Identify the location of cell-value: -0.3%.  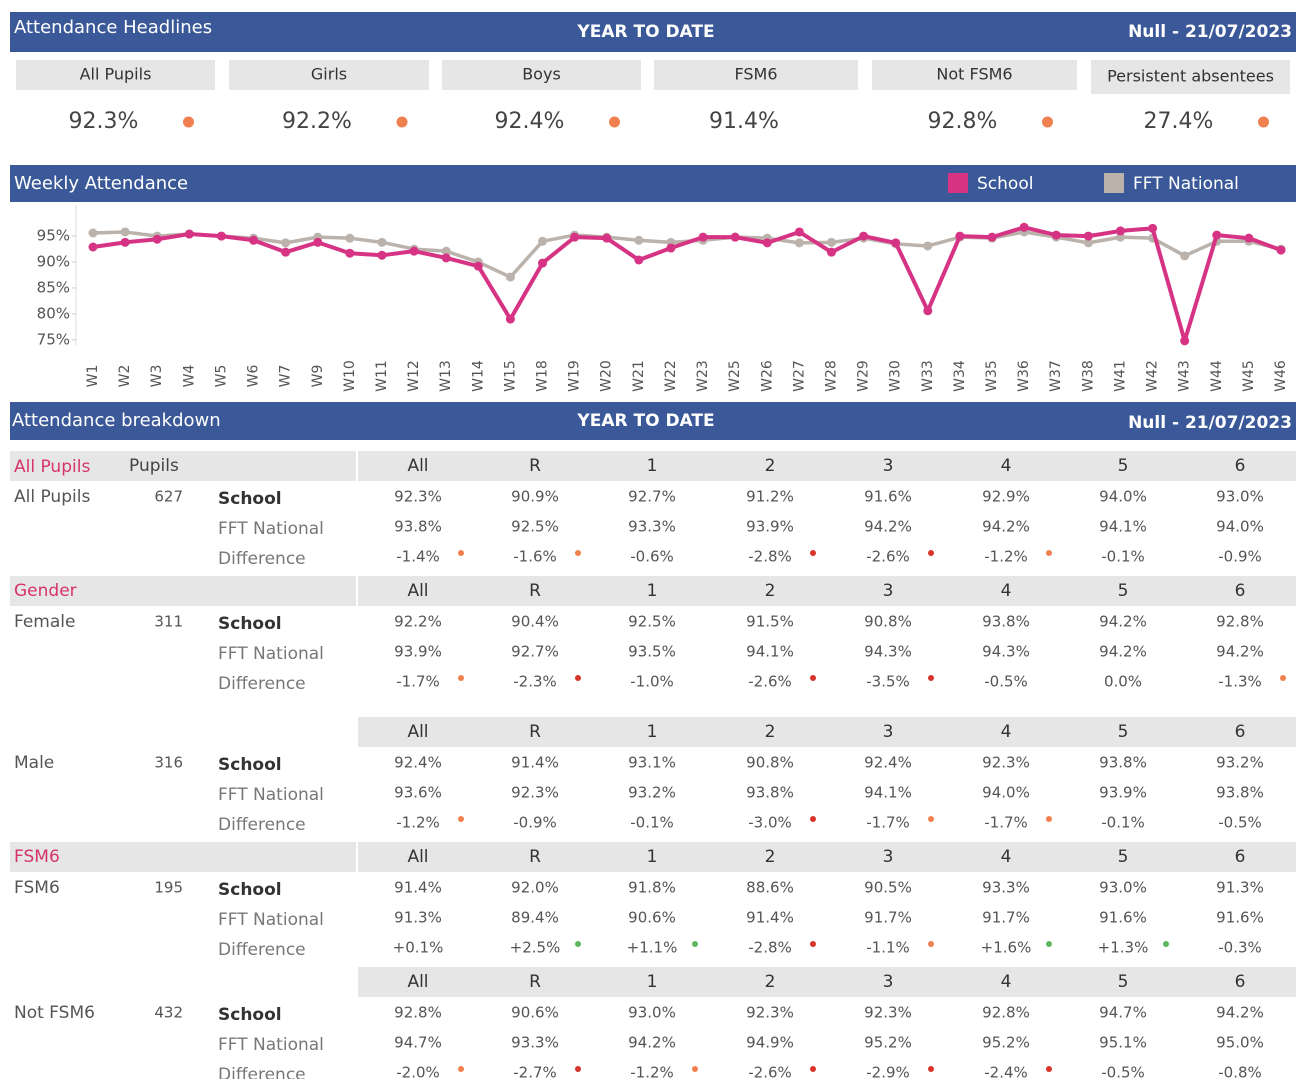
(1240, 948).